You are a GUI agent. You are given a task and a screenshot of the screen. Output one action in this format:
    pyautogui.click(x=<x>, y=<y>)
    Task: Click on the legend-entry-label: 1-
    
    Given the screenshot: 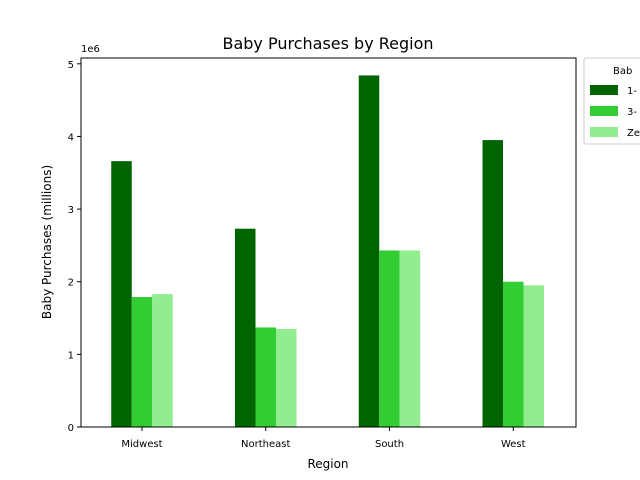 What is the action you would take?
    pyautogui.click(x=632, y=91)
    